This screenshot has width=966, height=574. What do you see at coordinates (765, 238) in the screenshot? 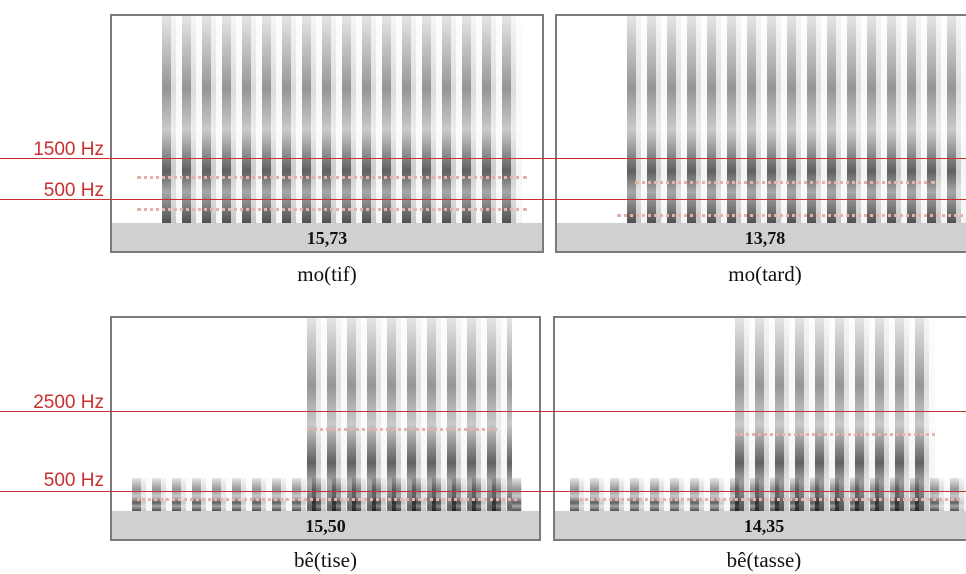
I see `value: 13,78` at bounding box center [765, 238].